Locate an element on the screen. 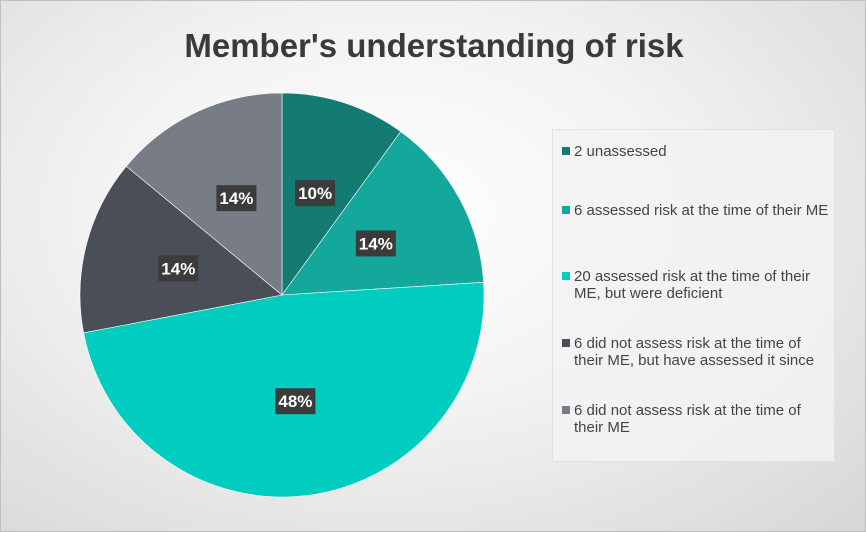  data-label: 10% is located at coordinates (315, 193).